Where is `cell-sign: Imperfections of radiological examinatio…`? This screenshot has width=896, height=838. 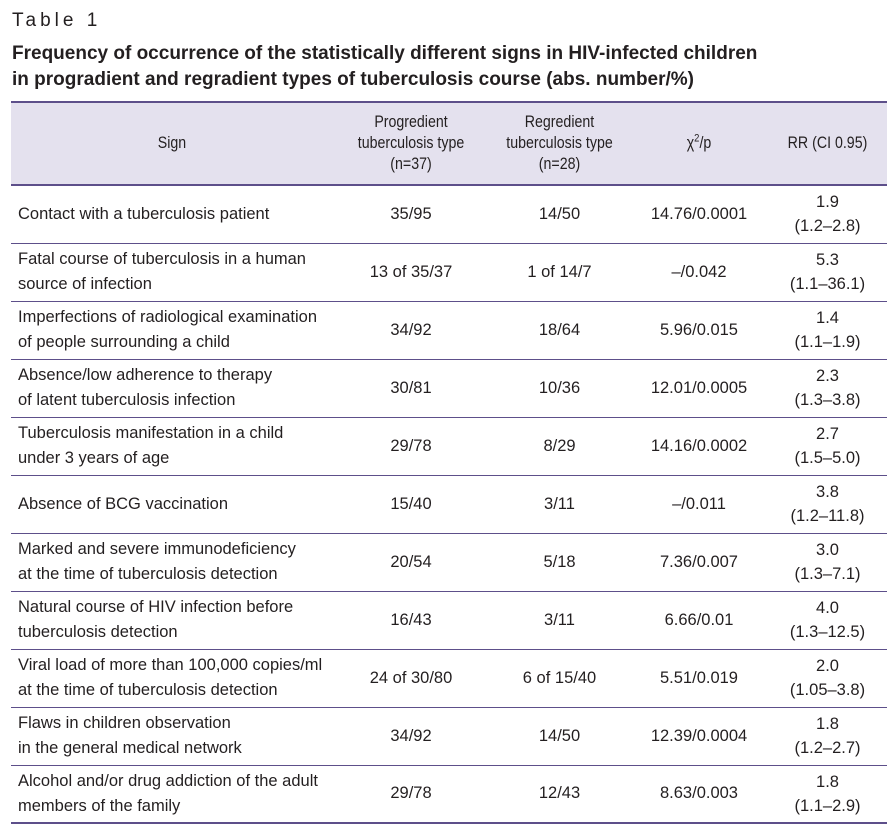
cell-sign: Imperfections of radiological examinatio… is located at coordinates (172, 330).